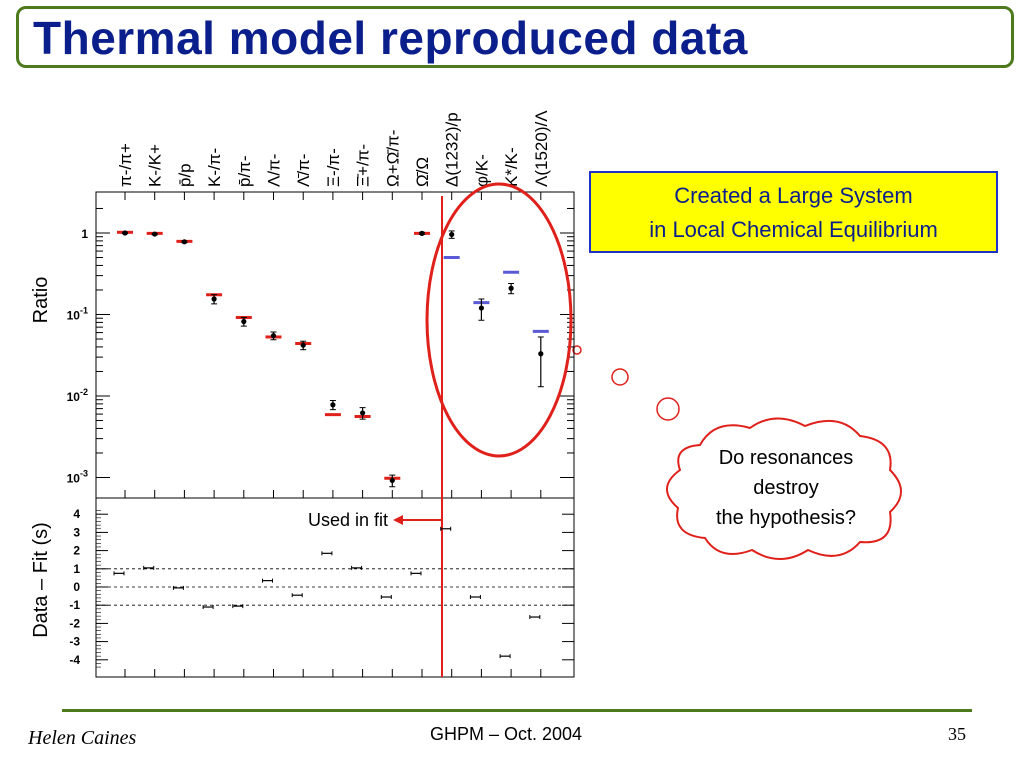  Describe the element at coordinates (390, 38) in the screenshot. I see `slide-title: Thermal model reproduced data` at that location.